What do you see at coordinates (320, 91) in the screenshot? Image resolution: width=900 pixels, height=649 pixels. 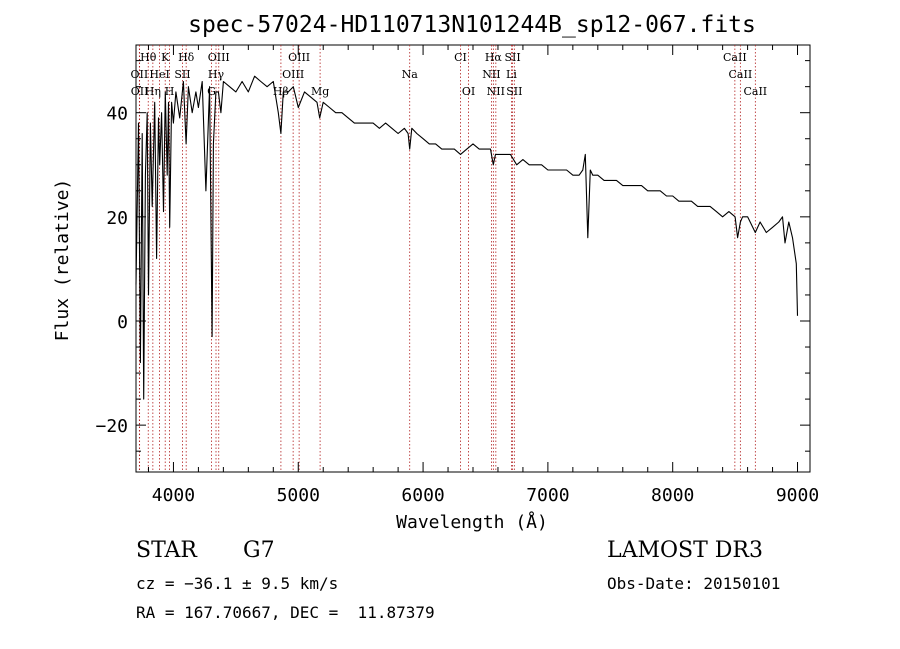 I see `line-label: Mg` at bounding box center [320, 91].